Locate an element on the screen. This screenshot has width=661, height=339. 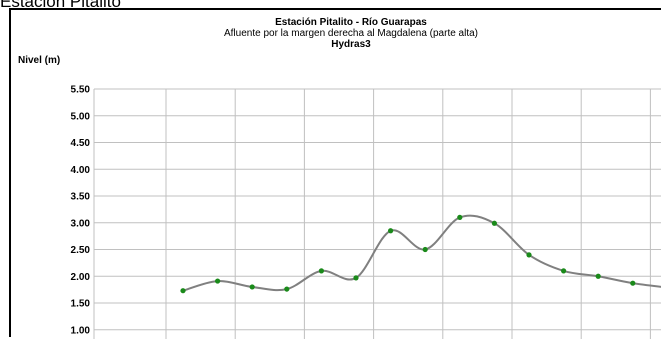
y-tick-label: 5.00 is located at coordinates (81, 116).